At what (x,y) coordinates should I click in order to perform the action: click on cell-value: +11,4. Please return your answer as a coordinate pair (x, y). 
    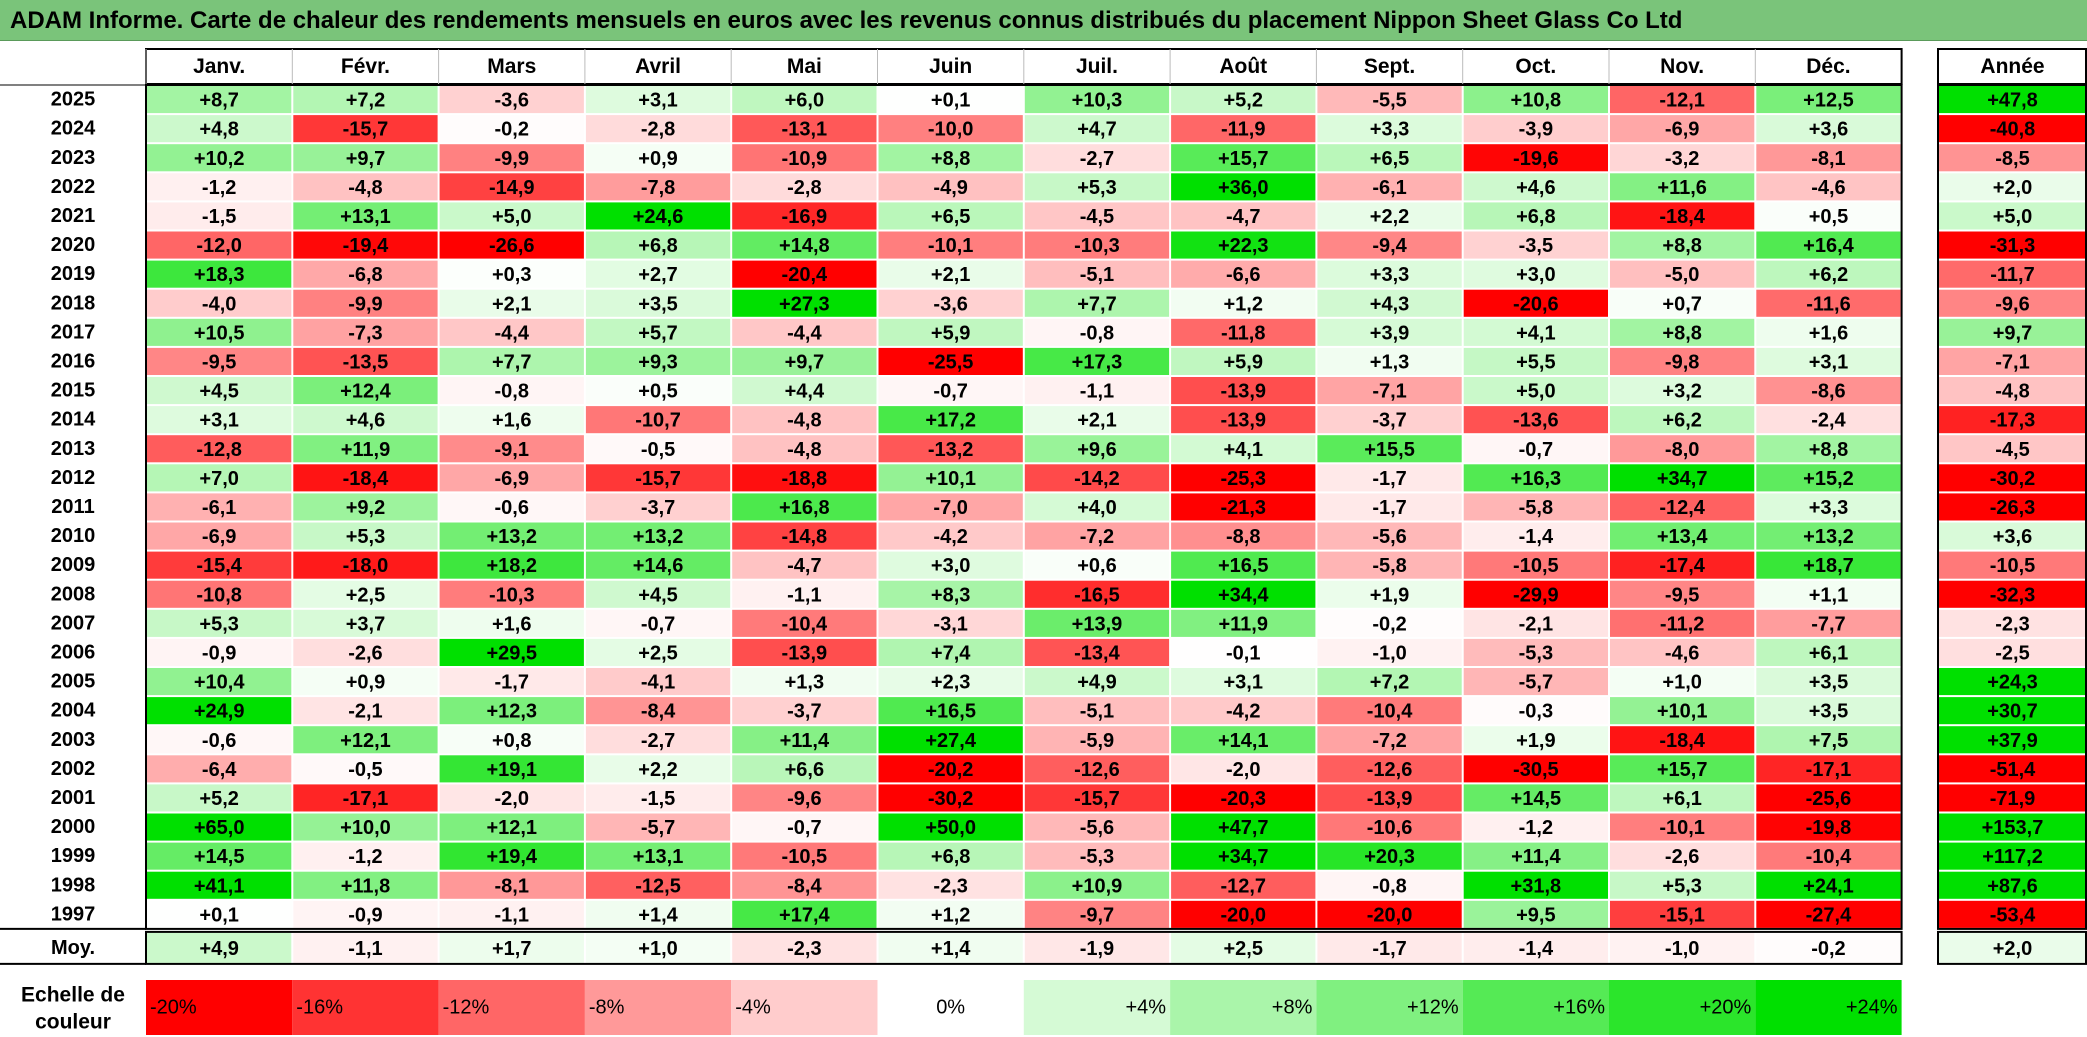
    Looking at the image, I should click on (1536, 857).